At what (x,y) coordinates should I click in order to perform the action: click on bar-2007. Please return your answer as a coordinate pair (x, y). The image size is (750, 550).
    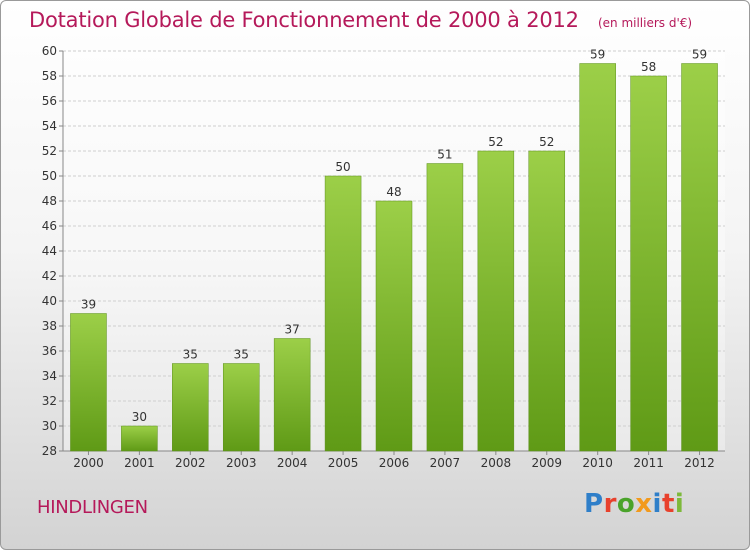
    Looking at the image, I should click on (445, 307).